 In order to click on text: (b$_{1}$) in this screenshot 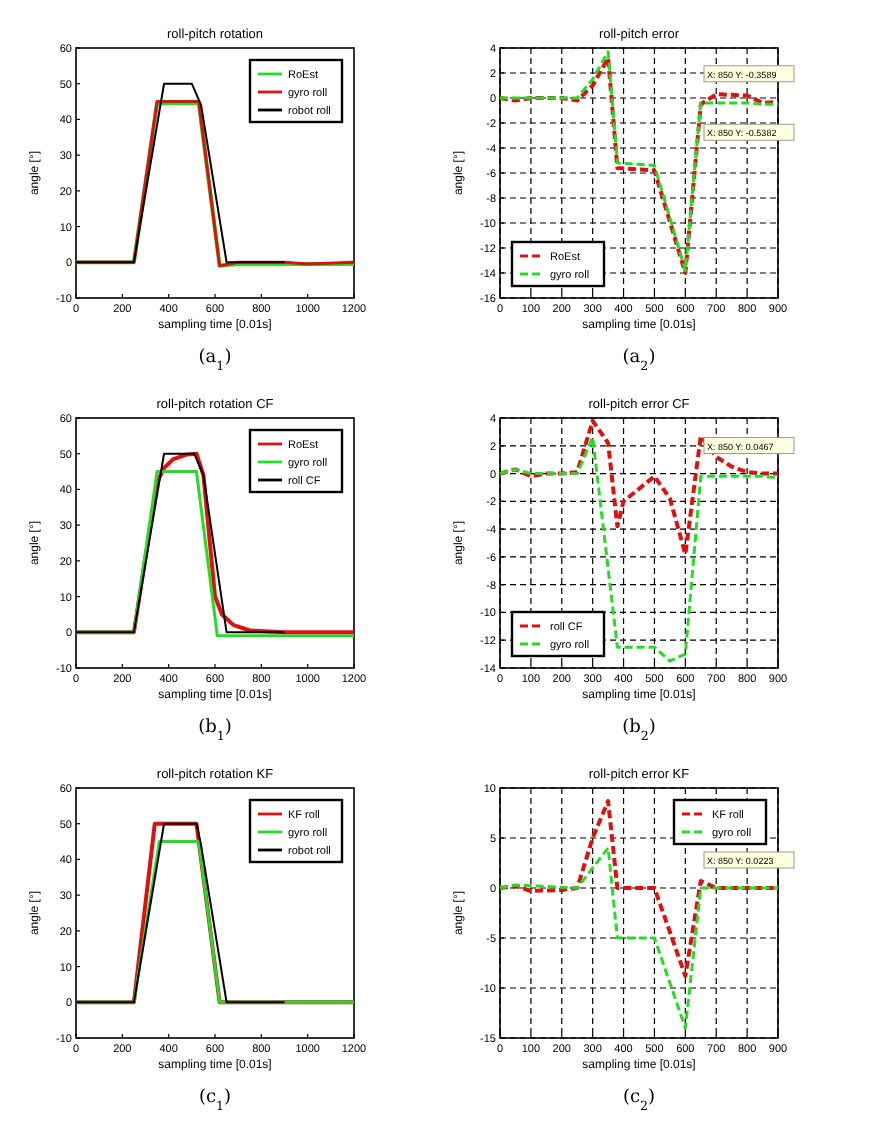, I will do `click(215, 730)`.